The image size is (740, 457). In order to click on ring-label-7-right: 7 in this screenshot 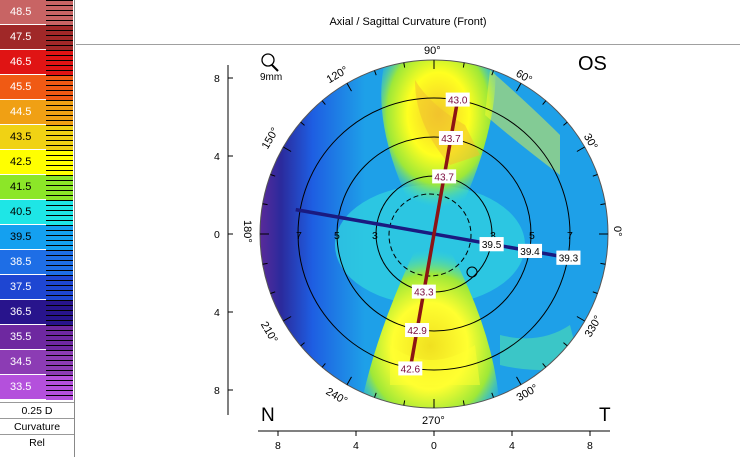, I will do `click(570, 236)`.